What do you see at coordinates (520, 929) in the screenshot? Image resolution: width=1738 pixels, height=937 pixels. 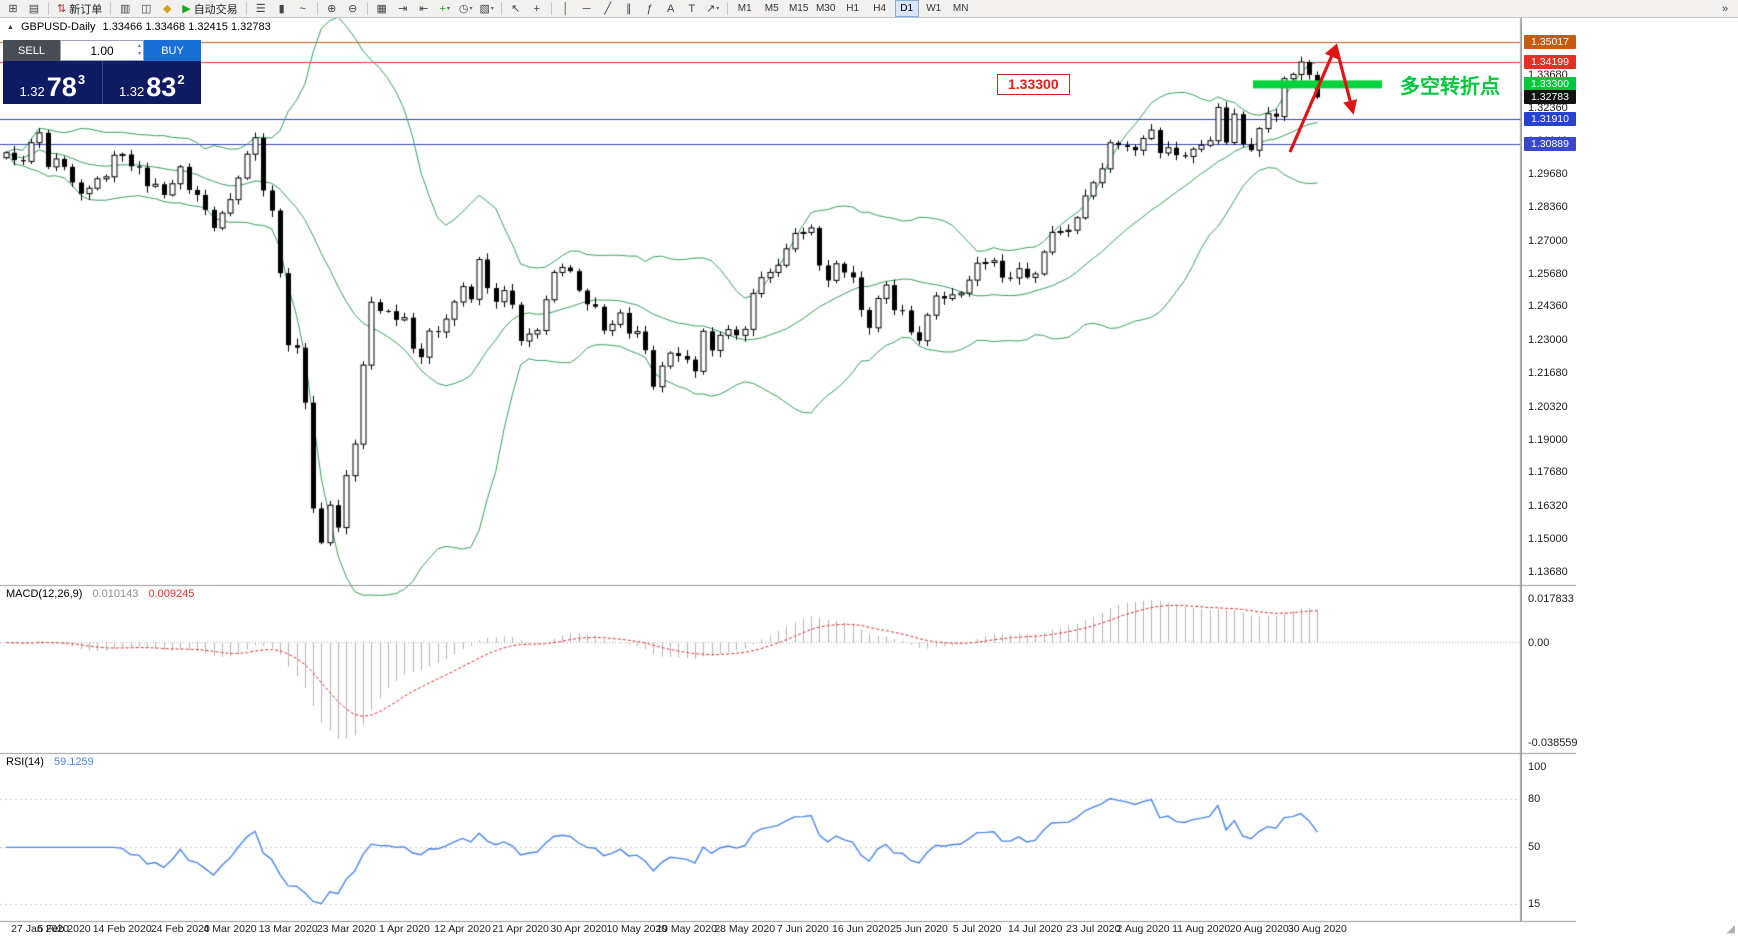 I see `date-label: 21 Apr 2020` at bounding box center [520, 929].